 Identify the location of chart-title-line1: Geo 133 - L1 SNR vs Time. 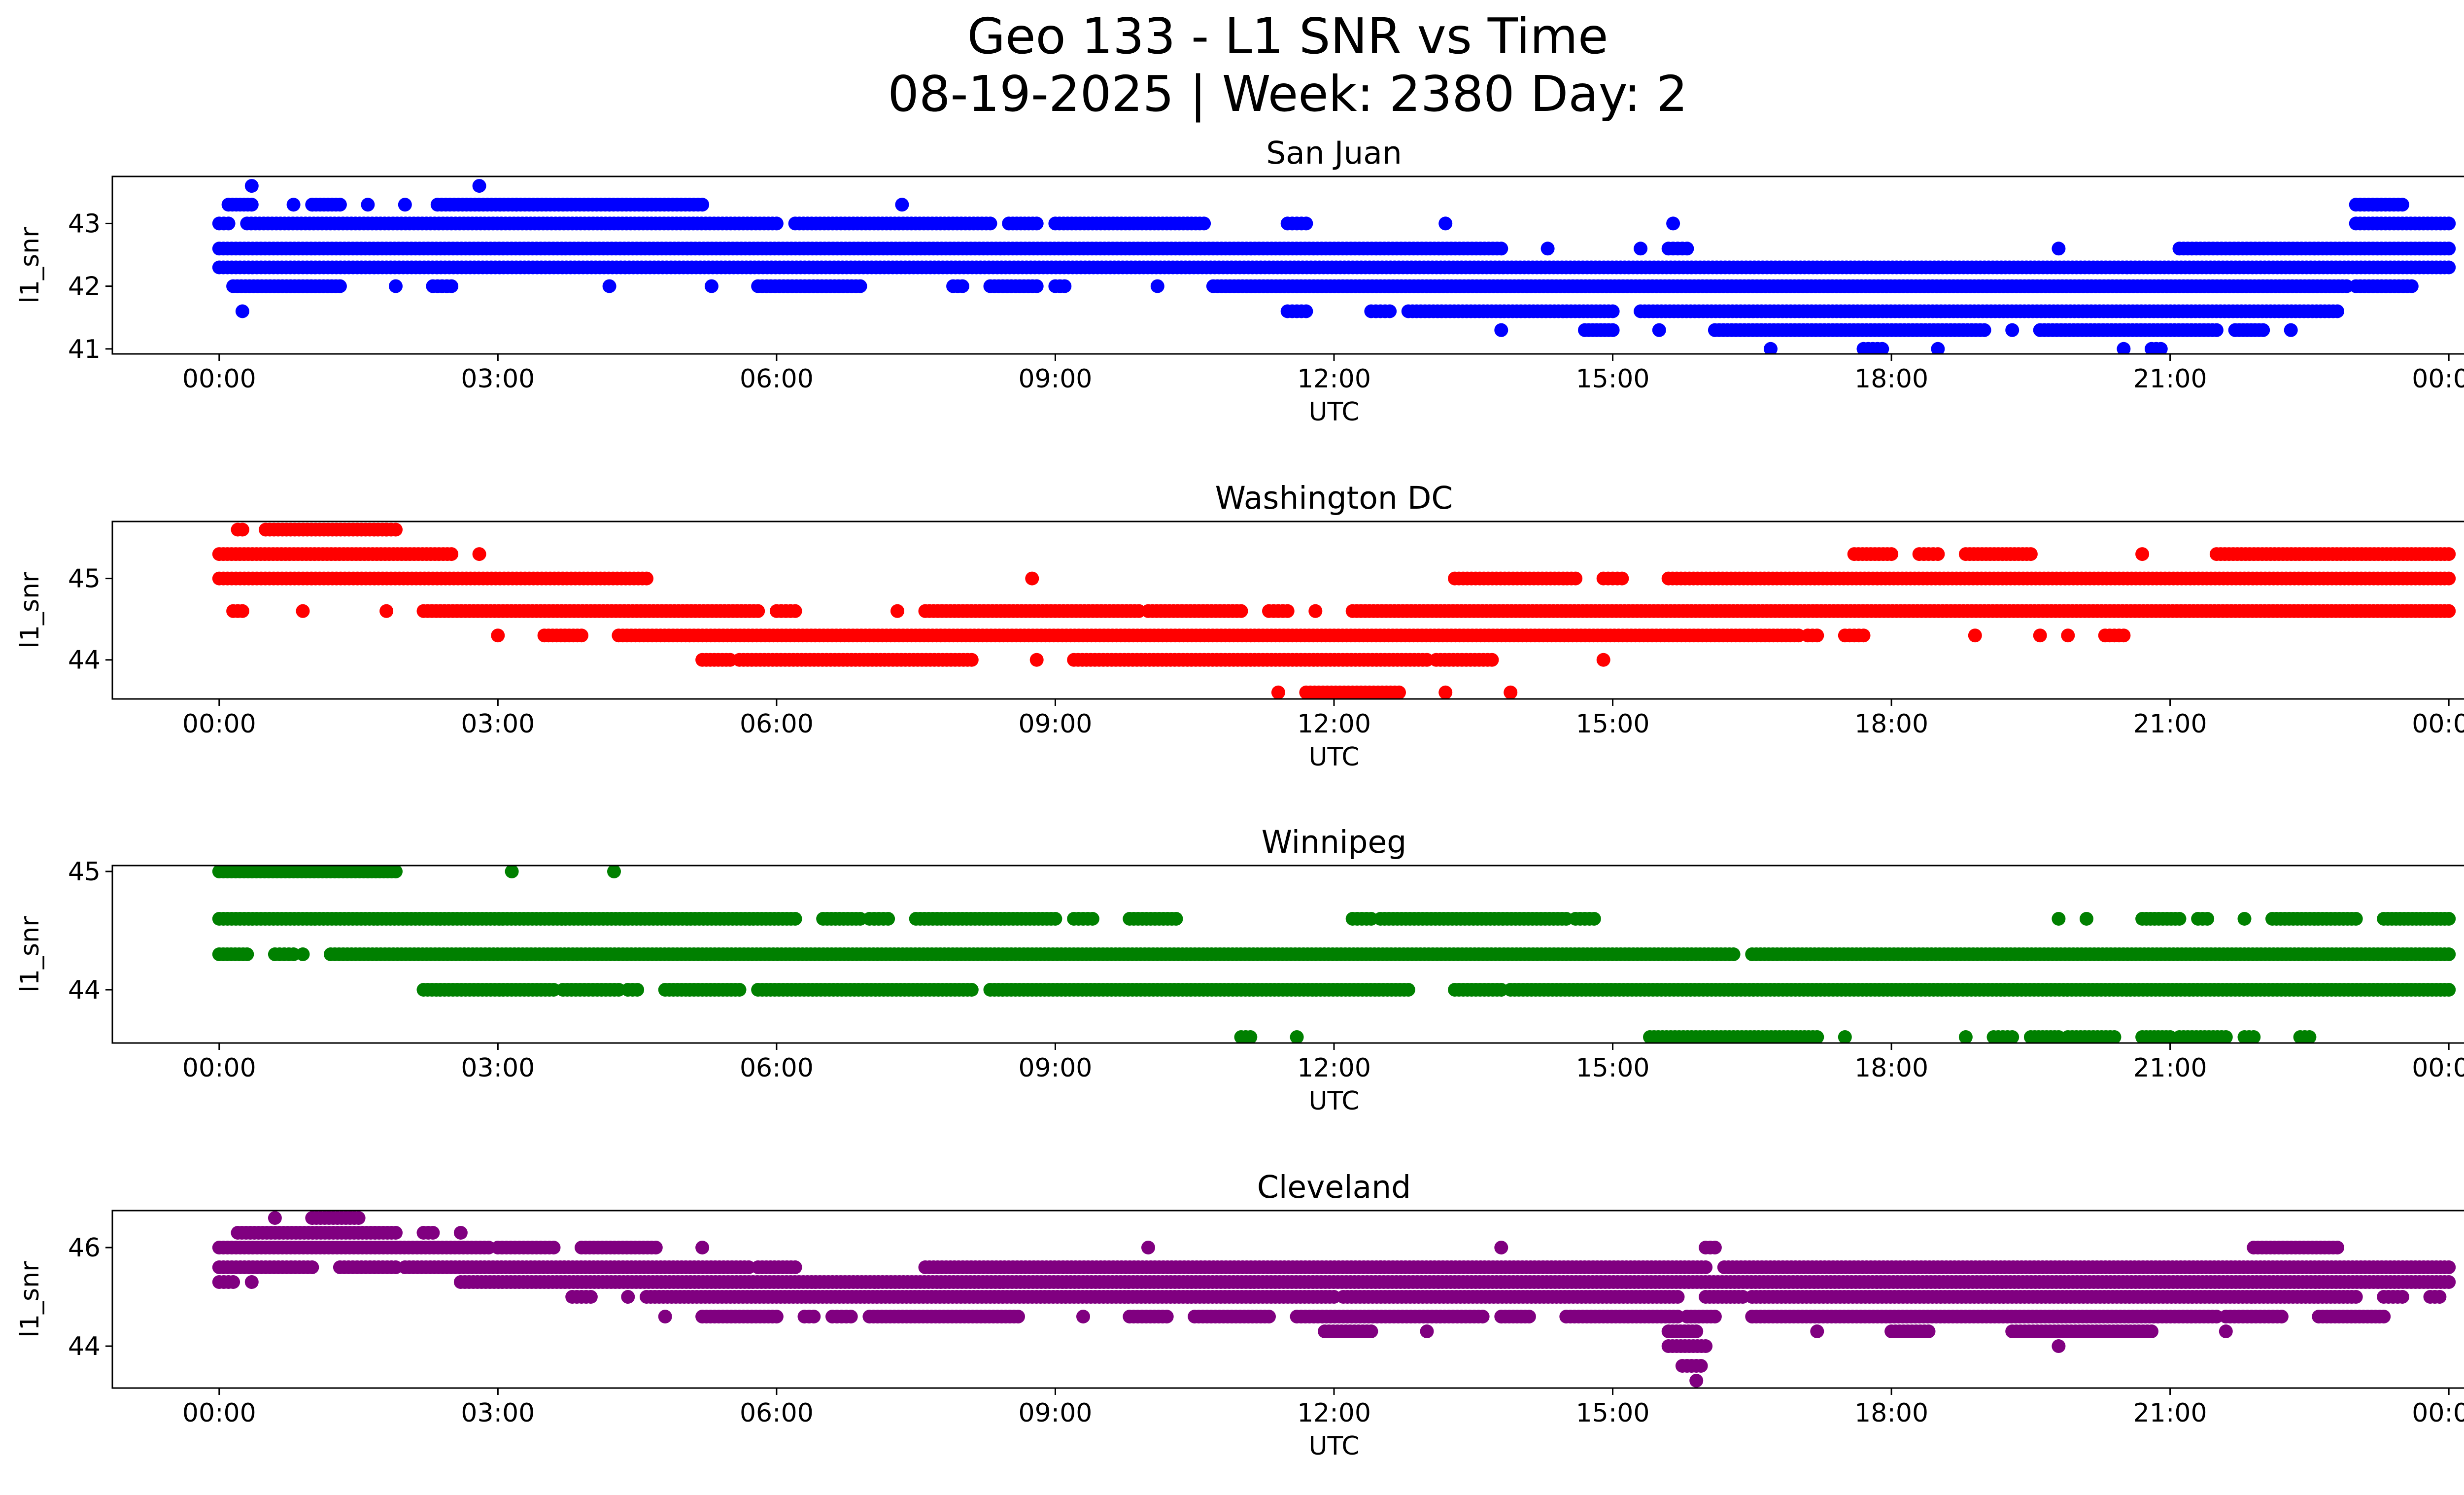
(1287, 36).